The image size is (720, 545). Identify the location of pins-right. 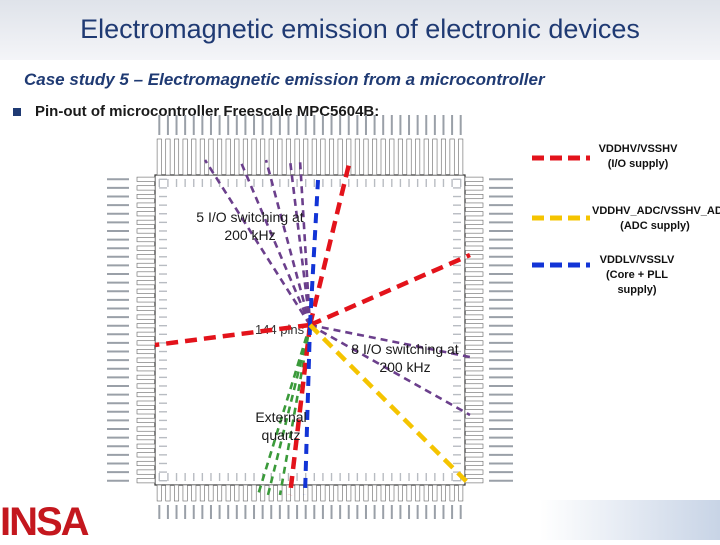
(474, 330).